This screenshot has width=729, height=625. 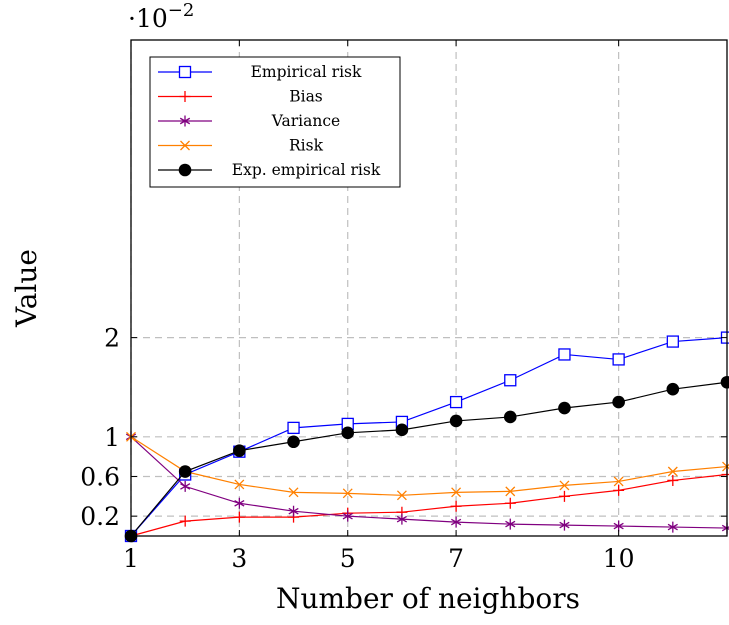 I want to click on x-tick-label: 7, so click(x=456, y=558).